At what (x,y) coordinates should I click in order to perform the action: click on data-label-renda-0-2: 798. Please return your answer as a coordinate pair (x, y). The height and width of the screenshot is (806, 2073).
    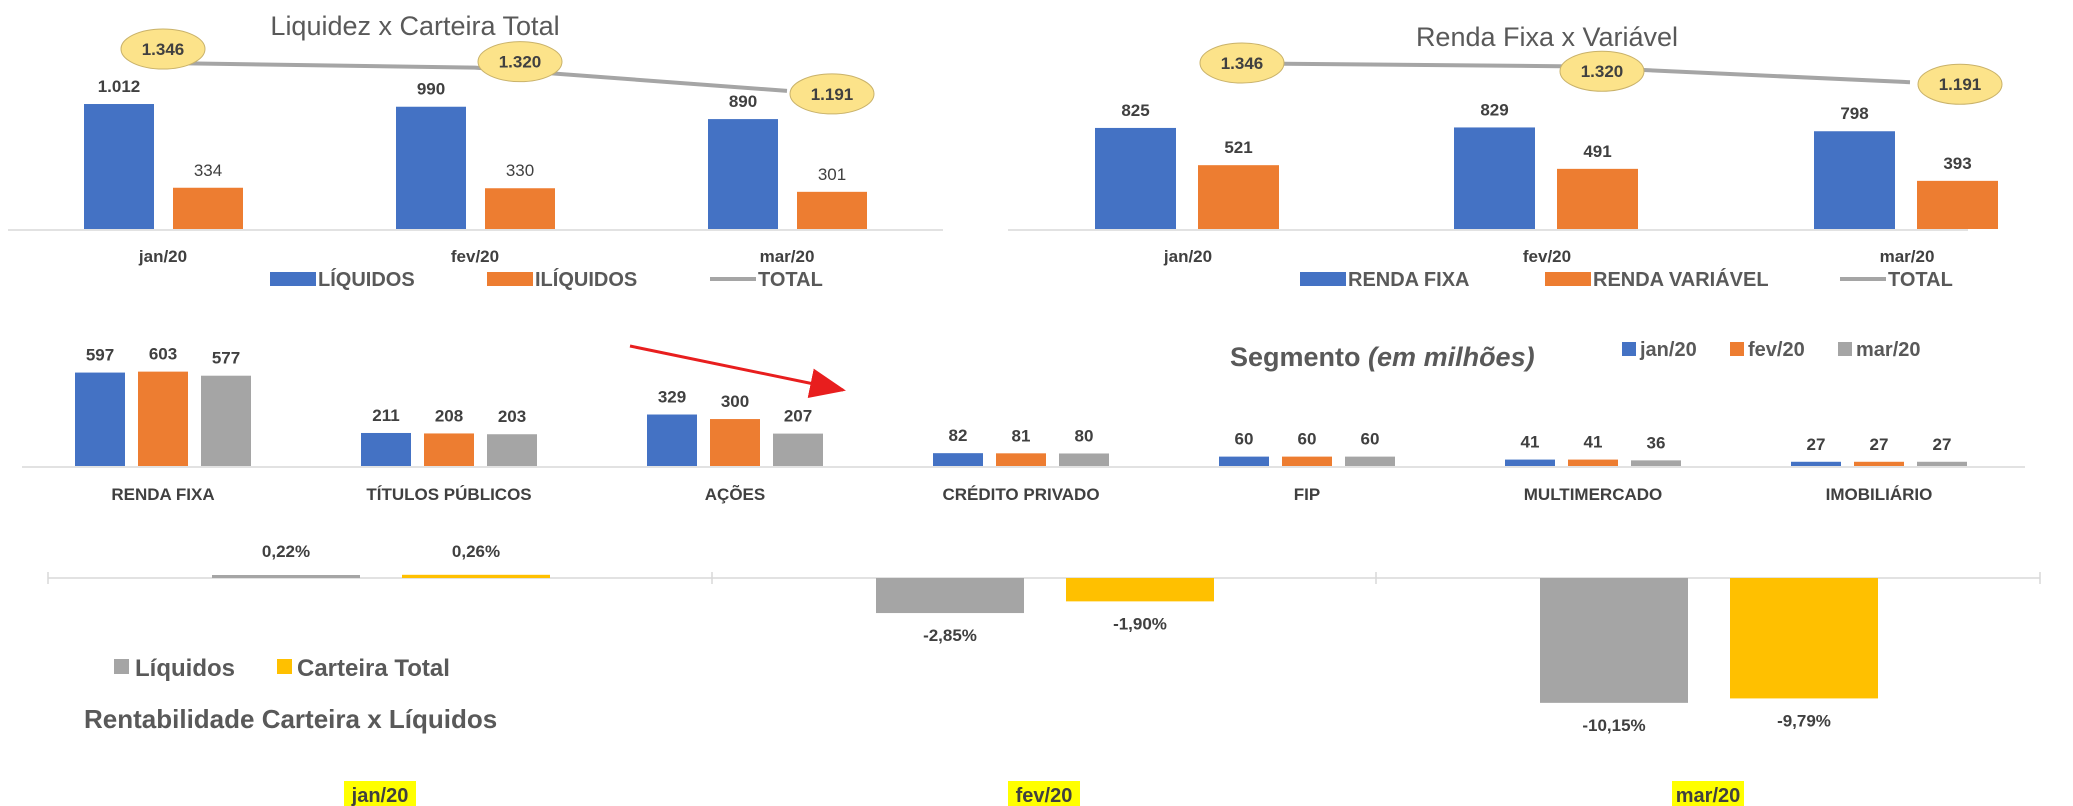
    Looking at the image, I should click on (1854, 113).